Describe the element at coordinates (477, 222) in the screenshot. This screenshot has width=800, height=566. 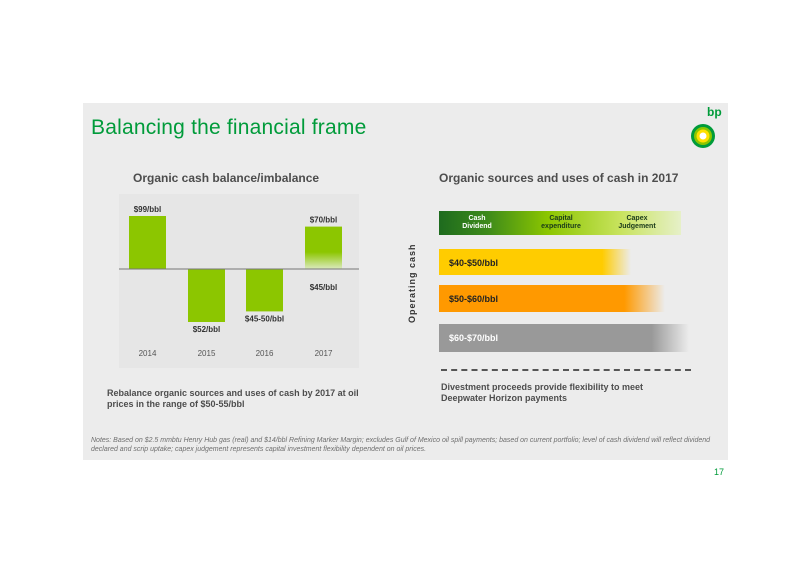
I see `header-cash-dividend: Cash Dividend` at that location.